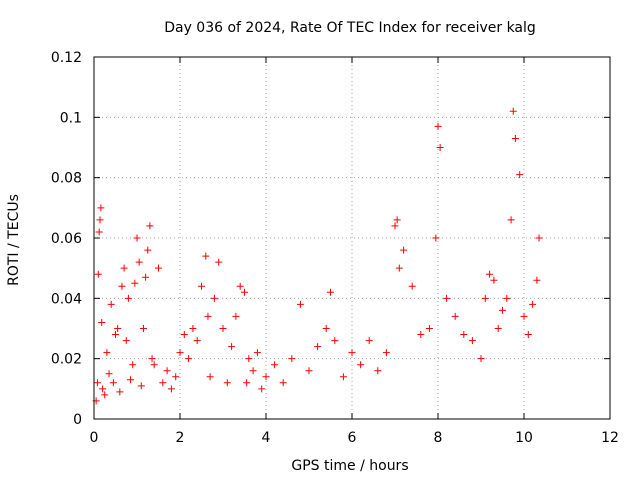  Describe the element at coordinates (66, 58) in the screenshot. I see `y-tick-label: 0.12` at that location.